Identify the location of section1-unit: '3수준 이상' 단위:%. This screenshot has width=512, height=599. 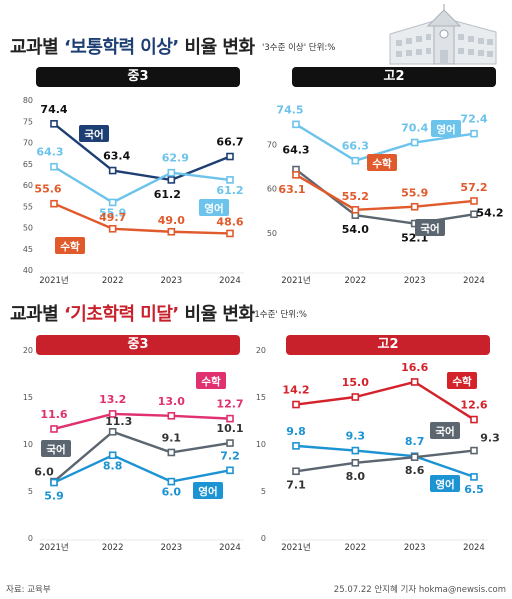
(299, 48).